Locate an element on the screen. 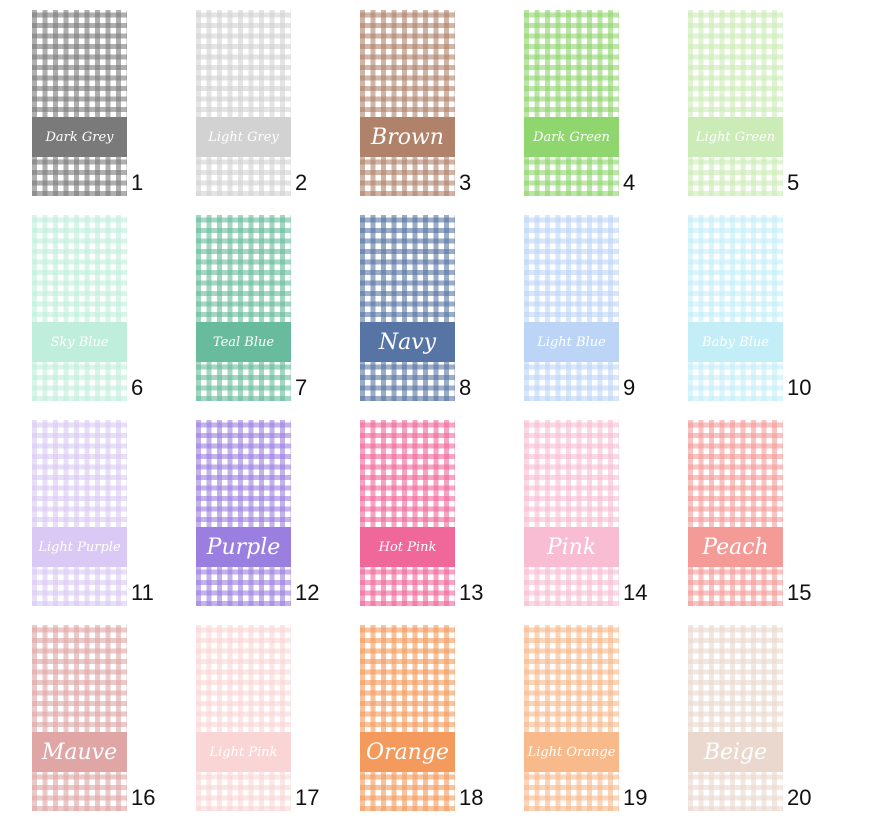 The width and height of the screenshot is (876, 818). swatch-number: 4 is located at coordinates (629, 182).